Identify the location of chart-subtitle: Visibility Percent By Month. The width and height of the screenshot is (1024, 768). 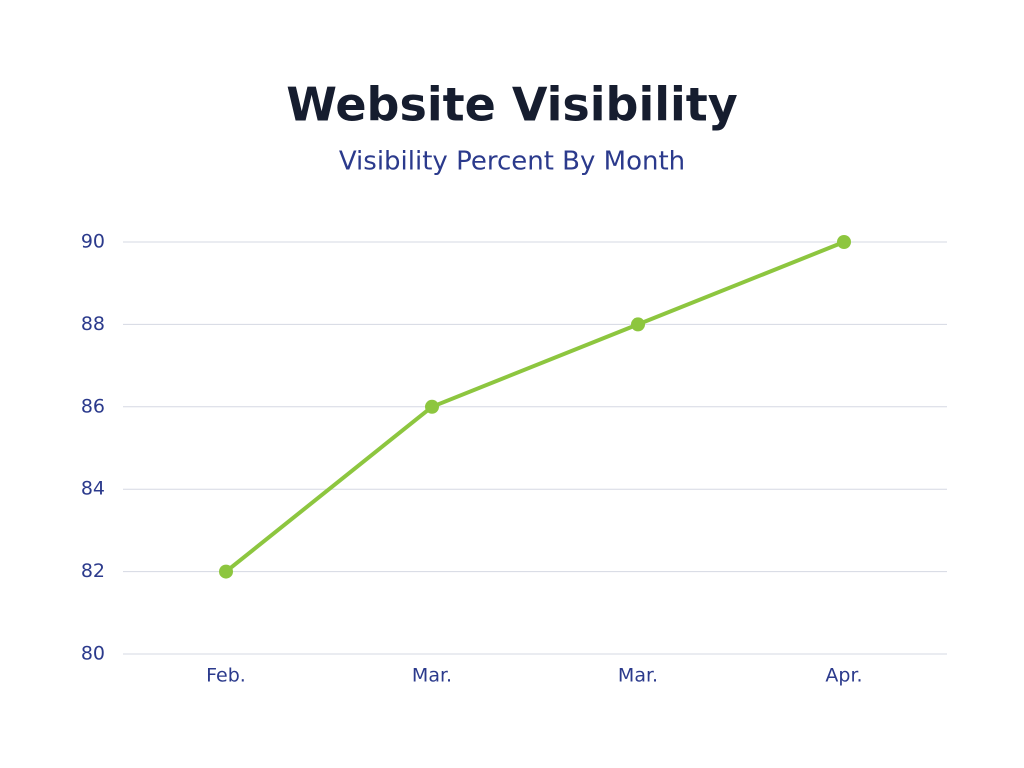
(512, 162).